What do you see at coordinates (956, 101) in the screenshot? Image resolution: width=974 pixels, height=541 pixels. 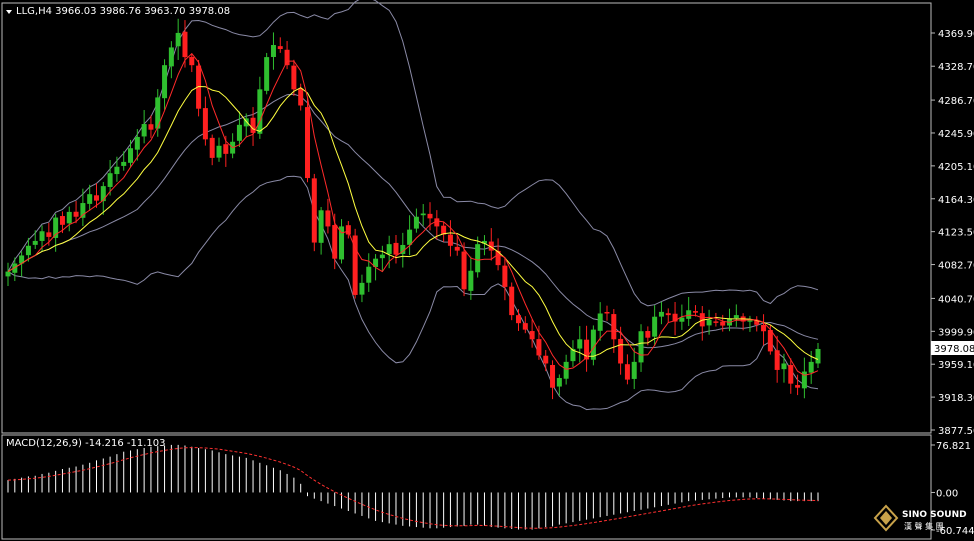 I see `price-tick-label: 4286.70` at bounding box center [956, 101].